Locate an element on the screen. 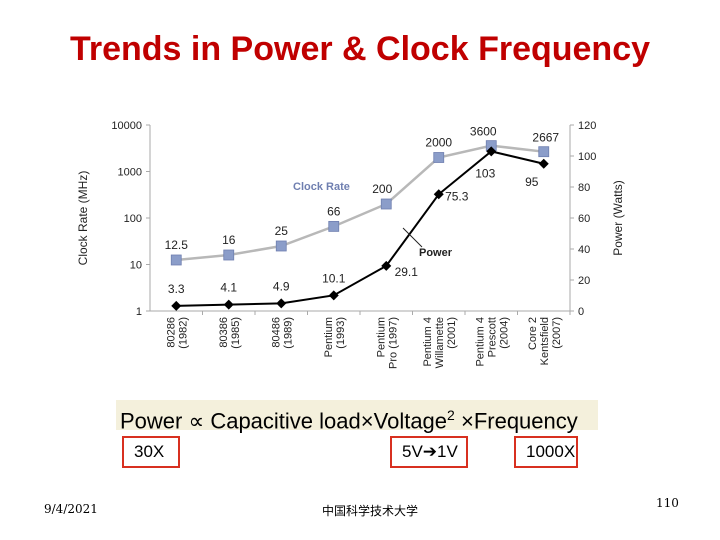 This screenshot has height=540, width=720. power-line is located at coordinates (360, 228).